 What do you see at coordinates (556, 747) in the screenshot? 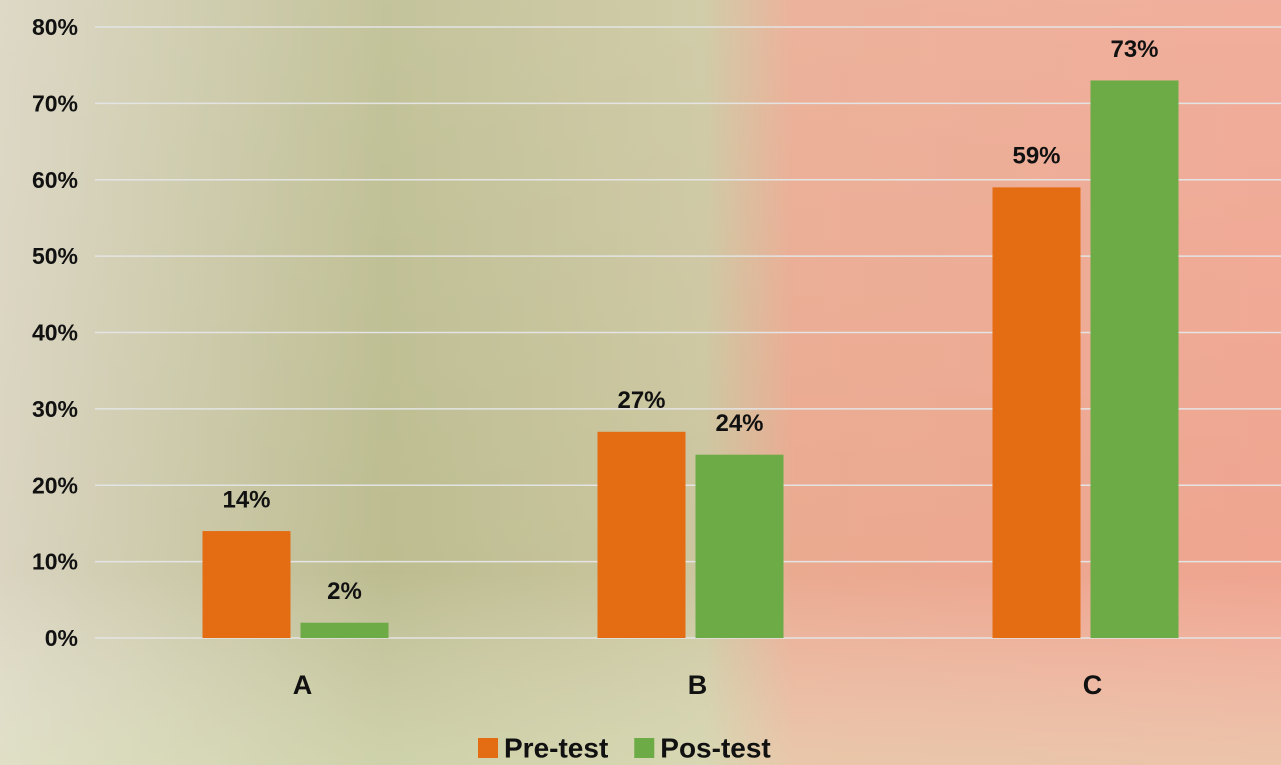
I see `legend-label: Pre-test` at bounding box center [556, 747].